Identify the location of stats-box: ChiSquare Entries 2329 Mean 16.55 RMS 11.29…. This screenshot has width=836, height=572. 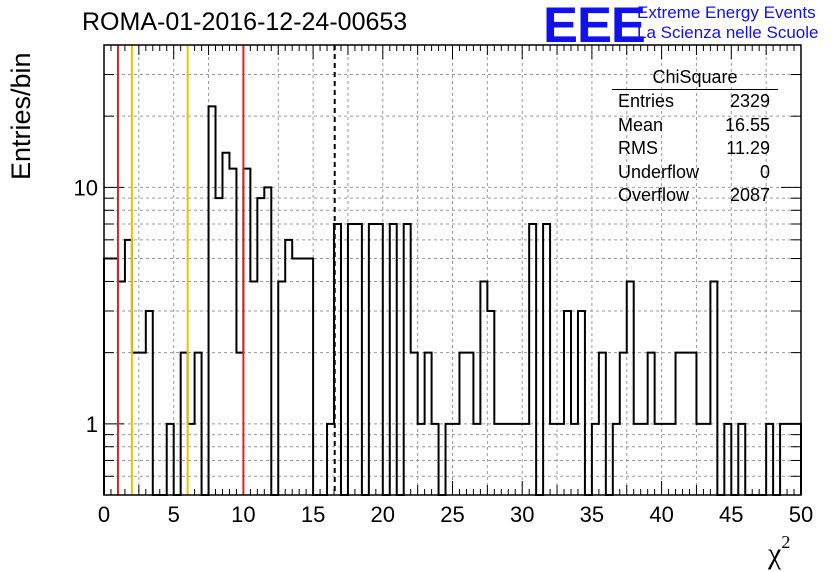
(695, 137).